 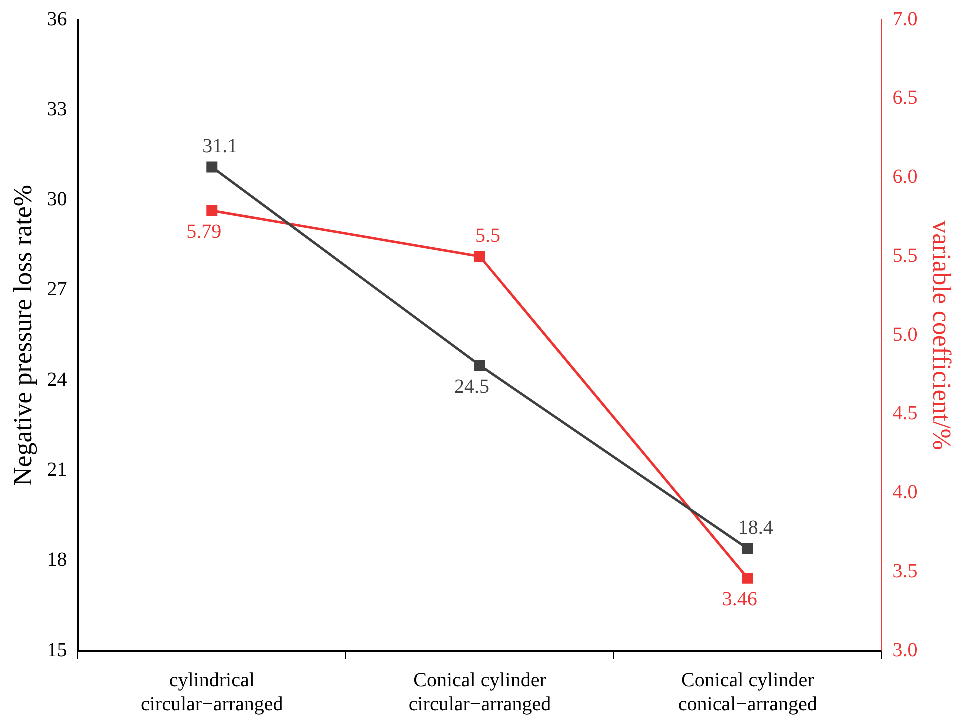 What do you see at coordinates (748, 692) in the screenshot?
I see `x-tick-label: Conical cylinder conical−arranged` at bounding box center [748, 692].